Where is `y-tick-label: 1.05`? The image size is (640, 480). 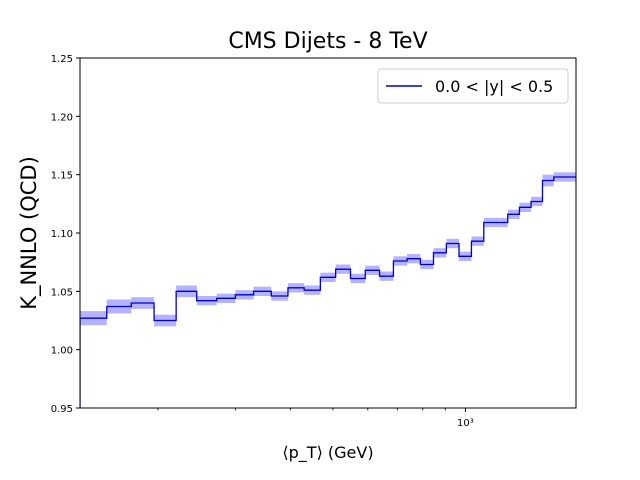
y-tick-label: 1.05 is located at coordinates (62, 292).